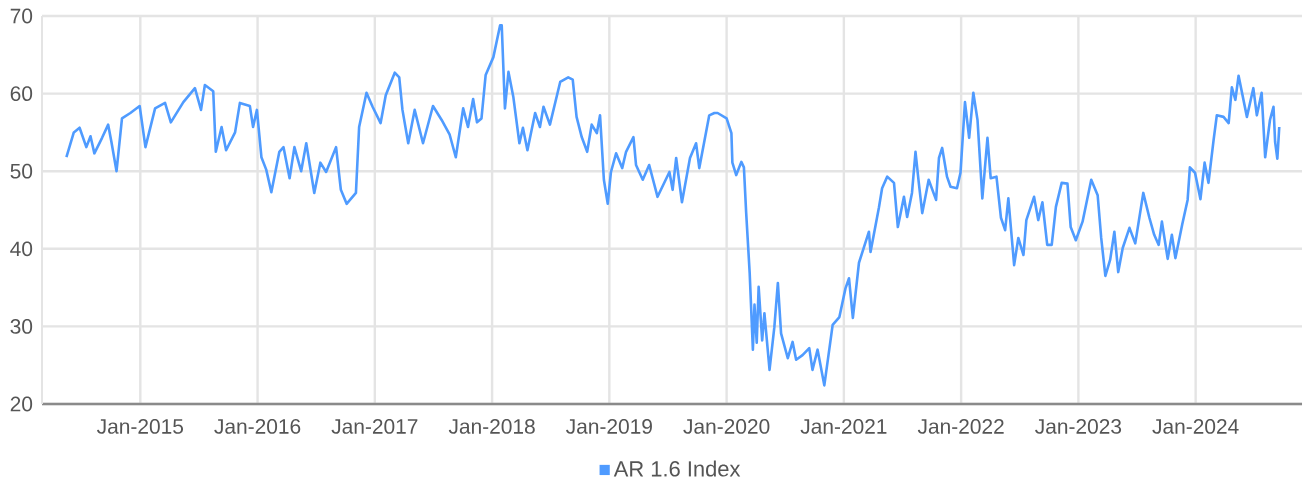 This screenshot has width=1304, height=491. I want to click on y-tick-label: 60, so click(21, 94).